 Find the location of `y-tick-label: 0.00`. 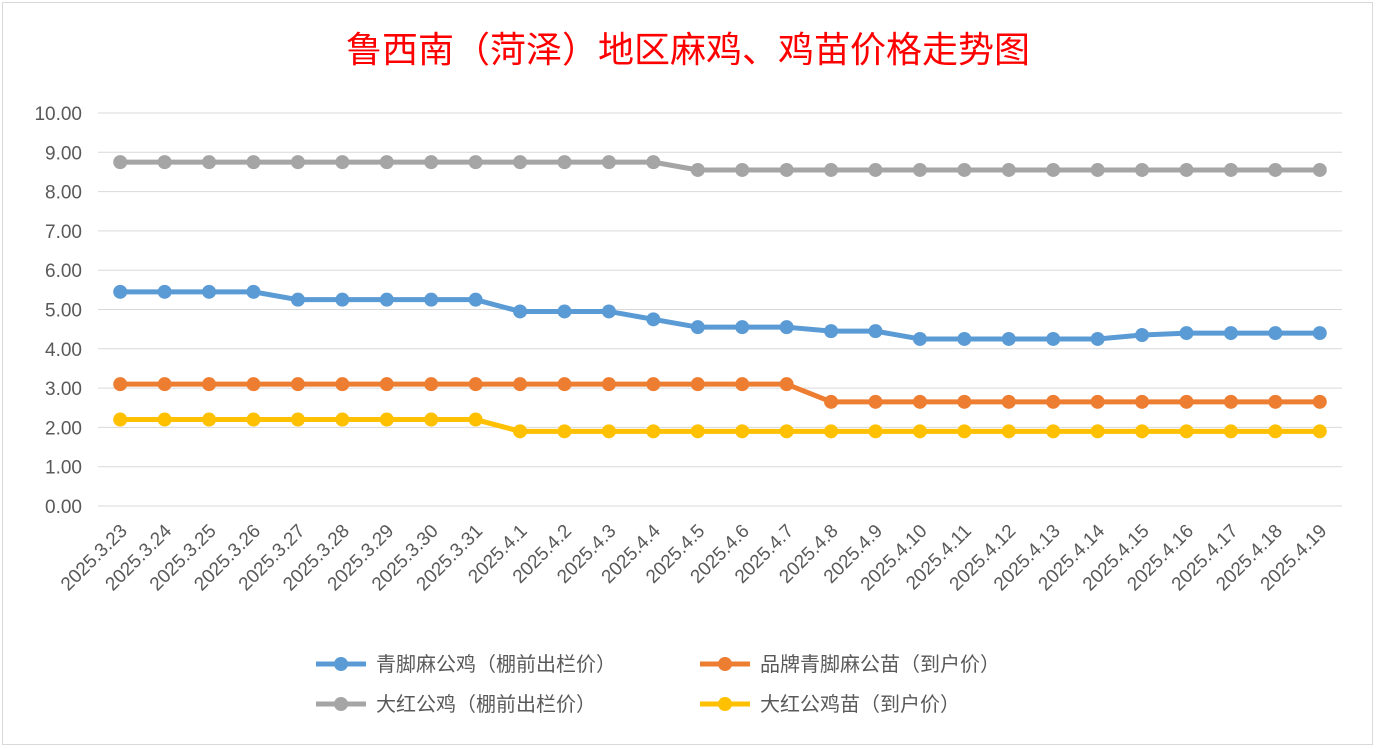

y-tick-label: 0.00 is located at coordinates (63, 507).